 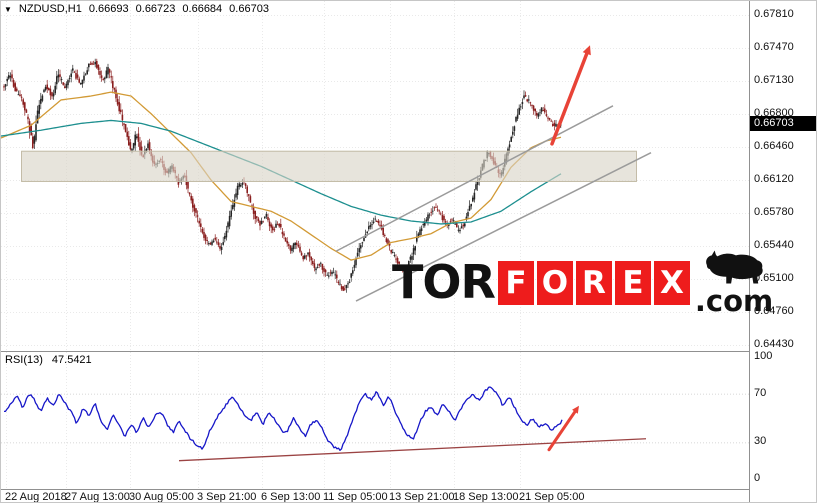 I want to click on time-tick-label: 3 Sep 21:00, so click(x=227, y=497).